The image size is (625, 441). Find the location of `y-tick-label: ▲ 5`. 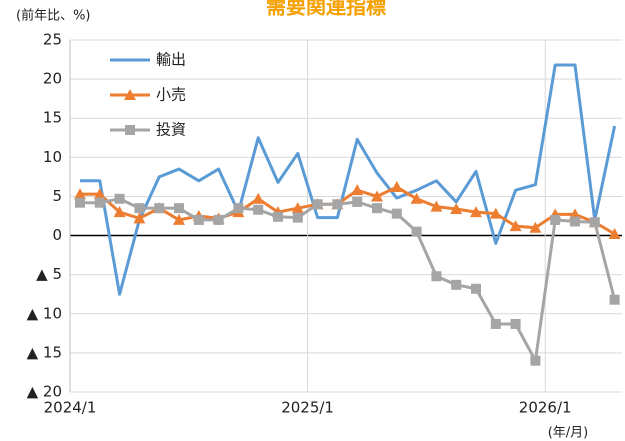

y-tick-label: ▲ 5 is located at coordinates (49, 274).